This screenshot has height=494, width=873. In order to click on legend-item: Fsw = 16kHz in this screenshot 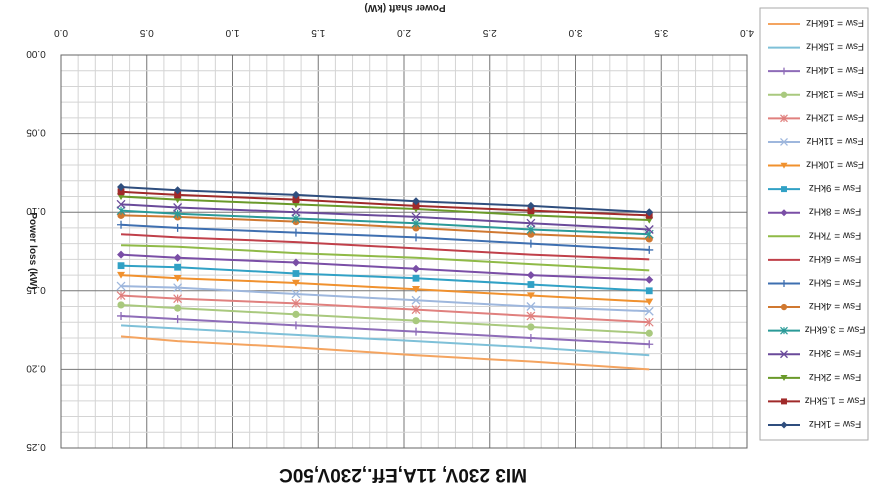, I will do `click(816, 22)`.